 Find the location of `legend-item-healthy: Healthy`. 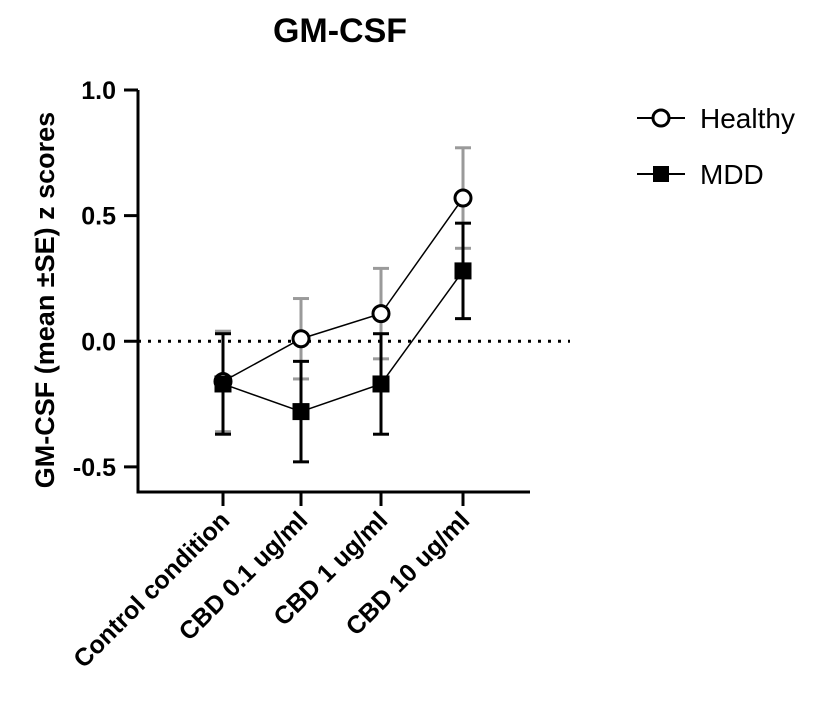

legend-item-healthy: Healthy is located at coordinates (716, 118).